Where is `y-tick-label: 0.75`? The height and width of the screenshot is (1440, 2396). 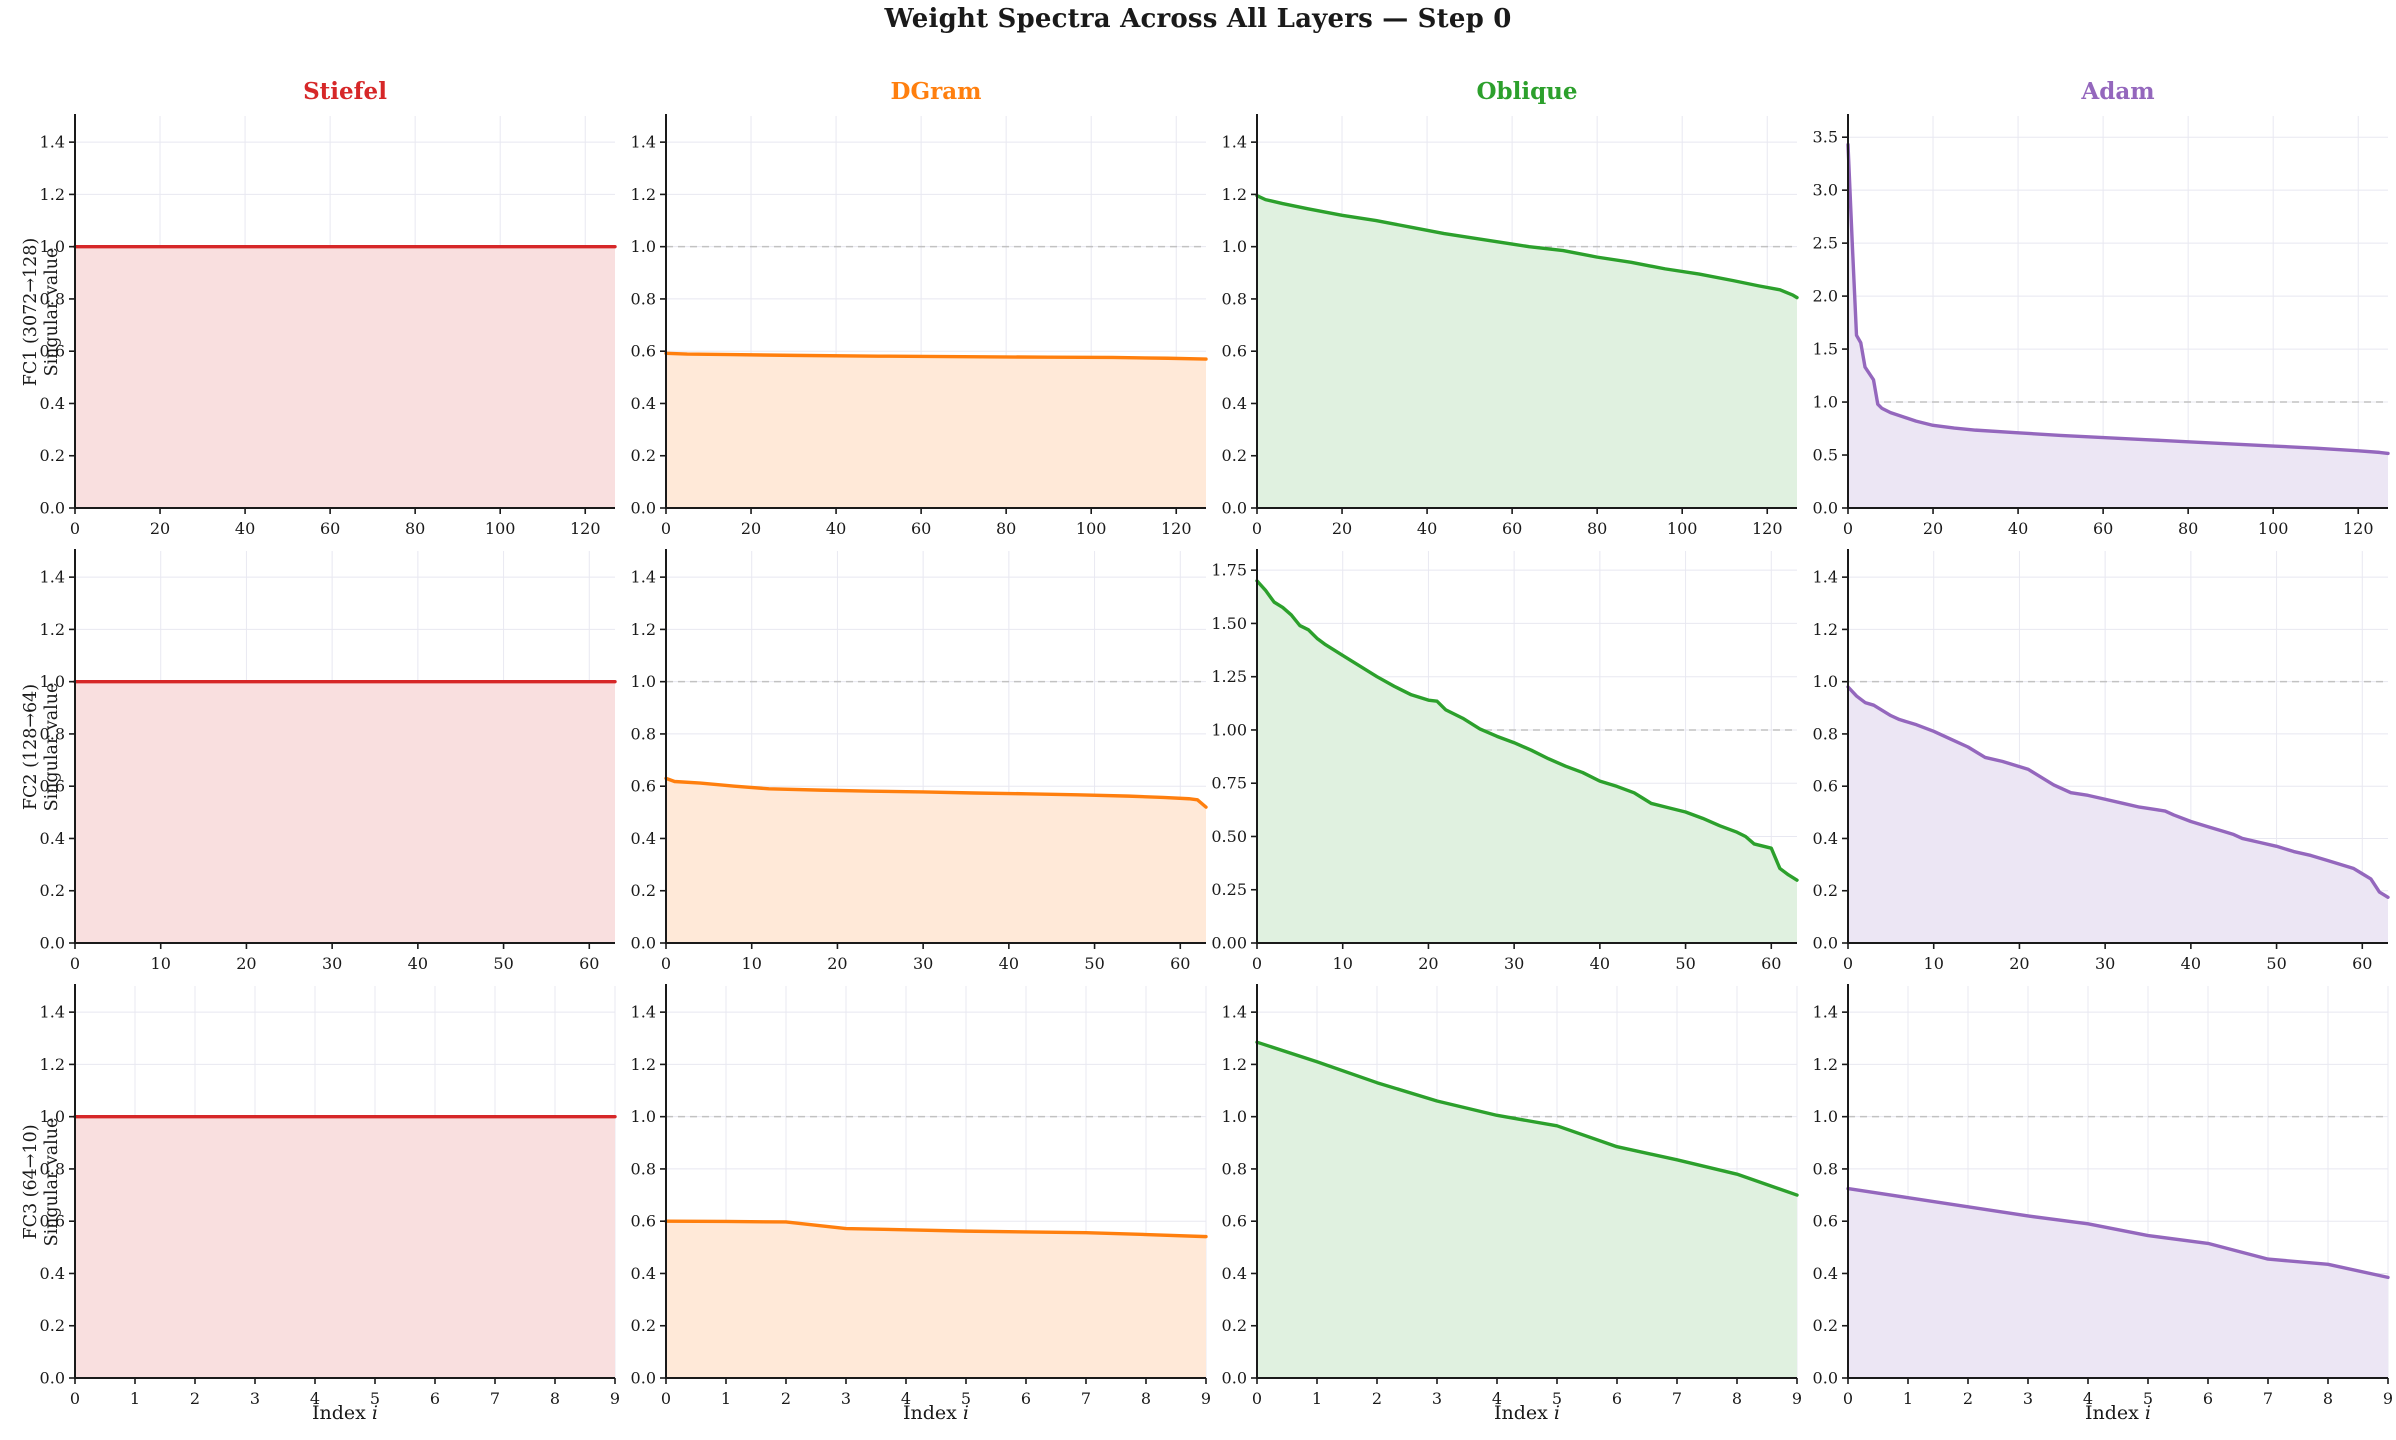
y-tick-label: 0.75 is located at coordinates (1229, 783).